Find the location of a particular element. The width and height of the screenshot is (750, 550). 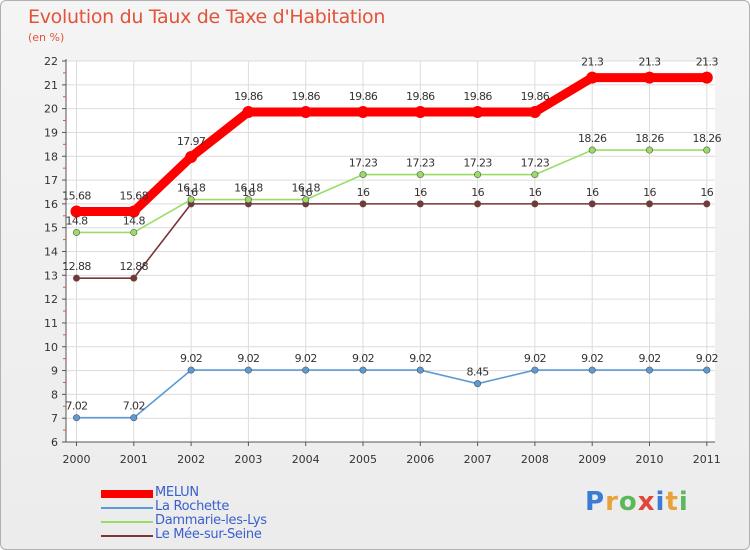

proxiti-logo: Proxiti is located at coordinates (637, 502).